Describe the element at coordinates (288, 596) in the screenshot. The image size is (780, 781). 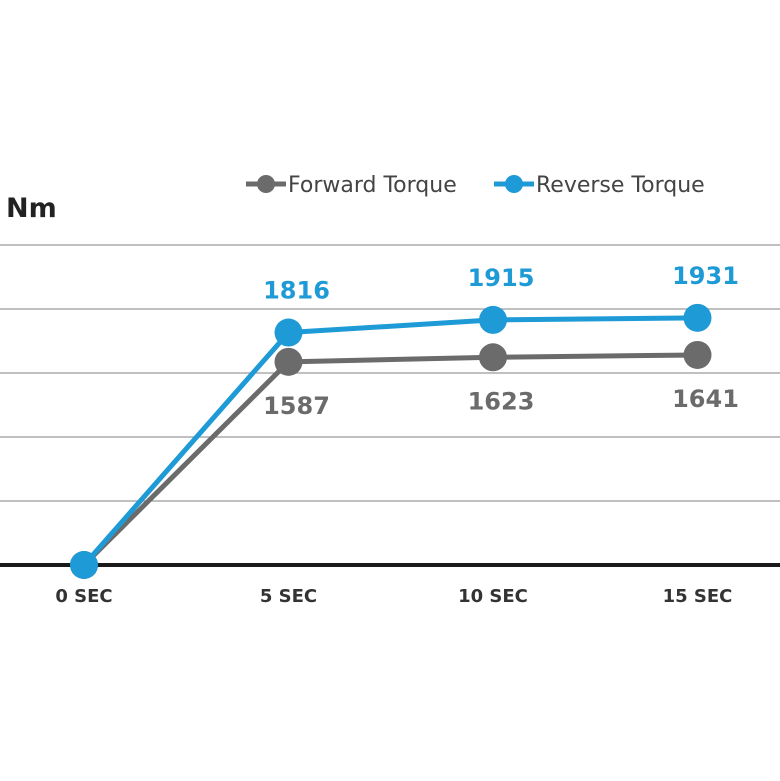
I see `x-tick-label: 5 SEC` at that location.